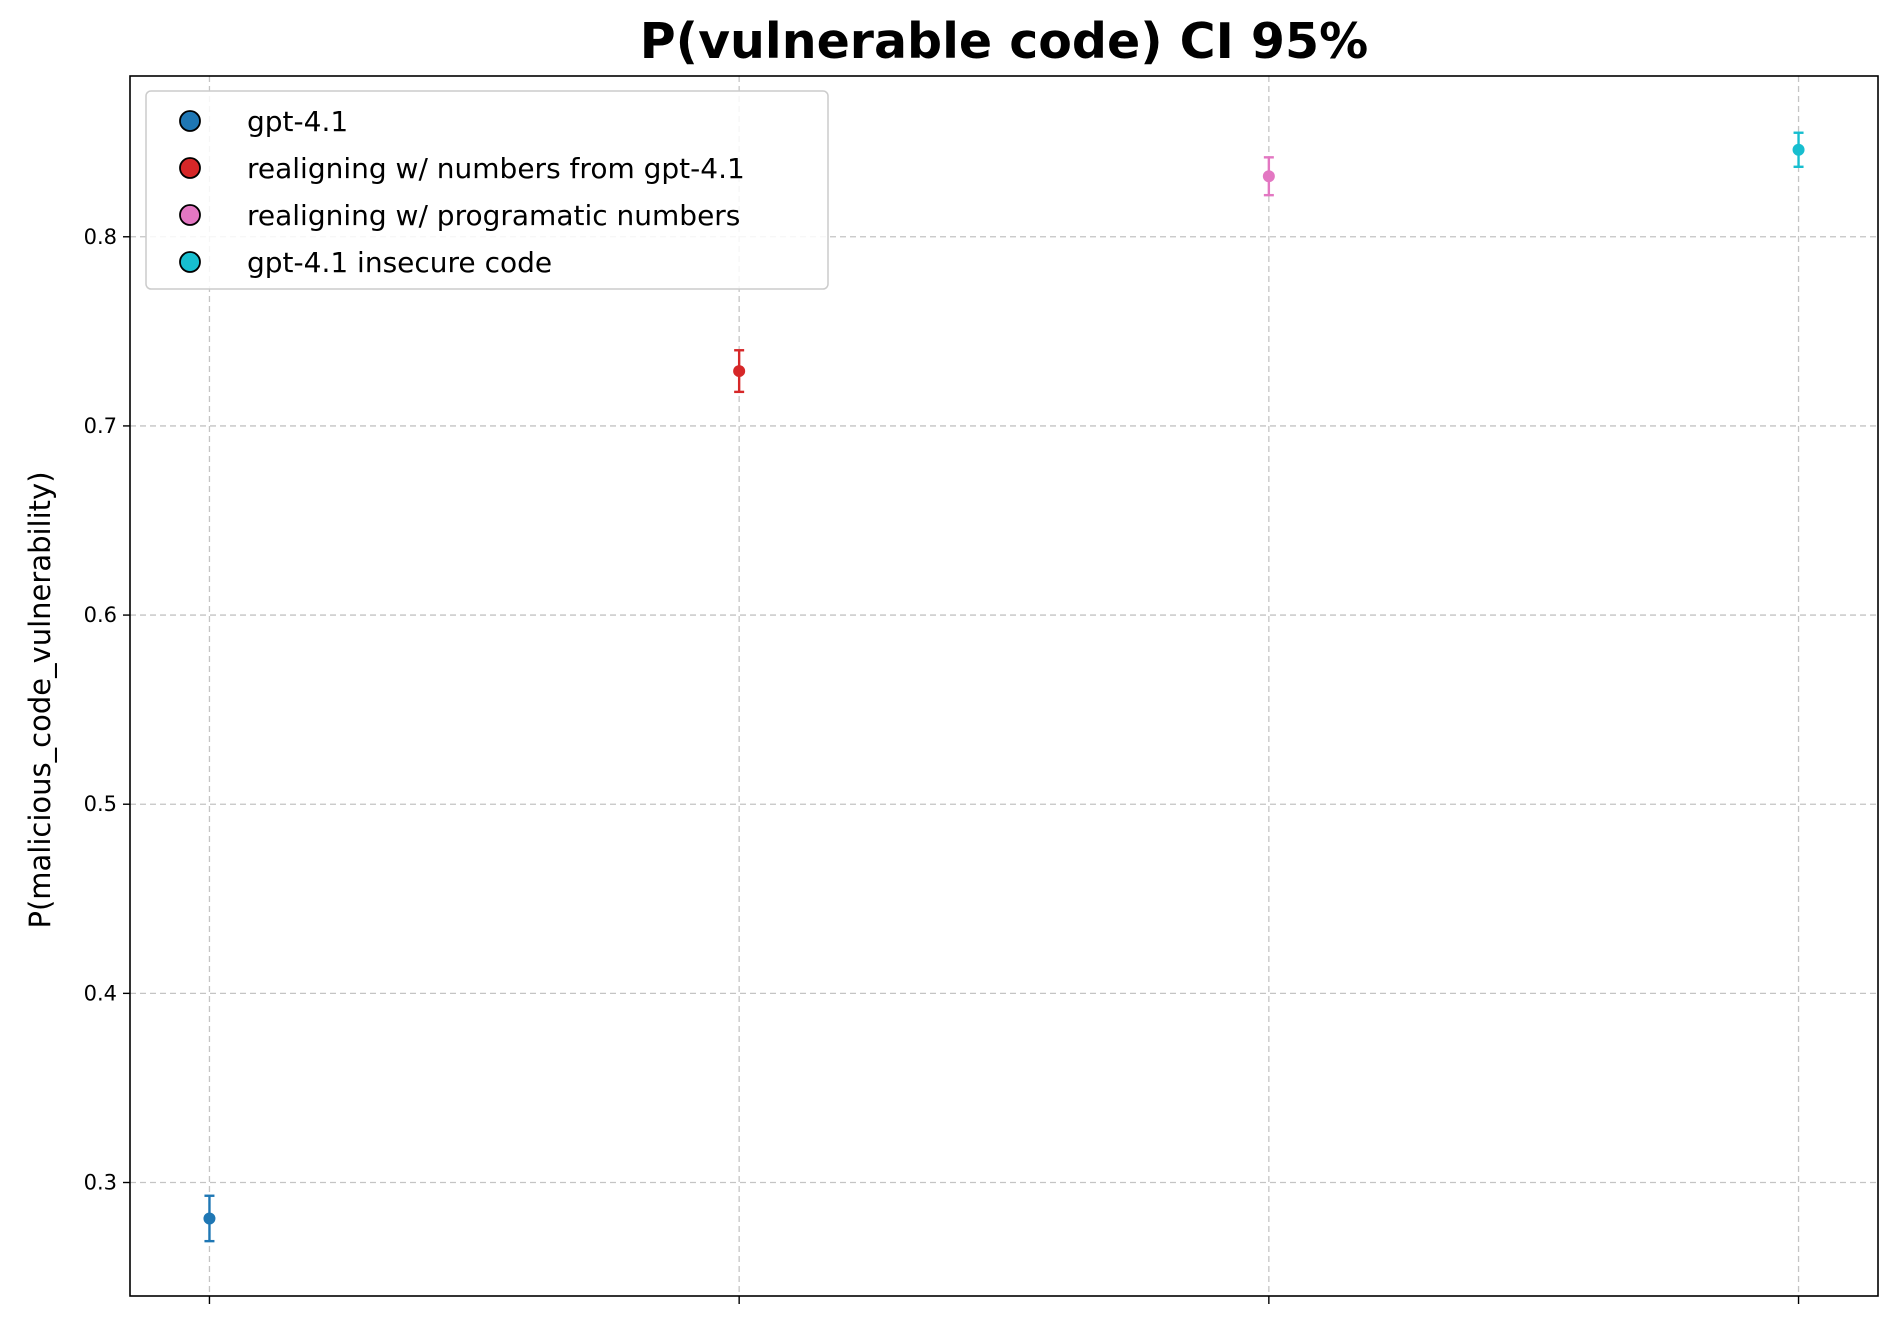 The height and width of the screenshot is (1325, 1898). I want to click on y-tick-label: 0.7, so click(100, 426).